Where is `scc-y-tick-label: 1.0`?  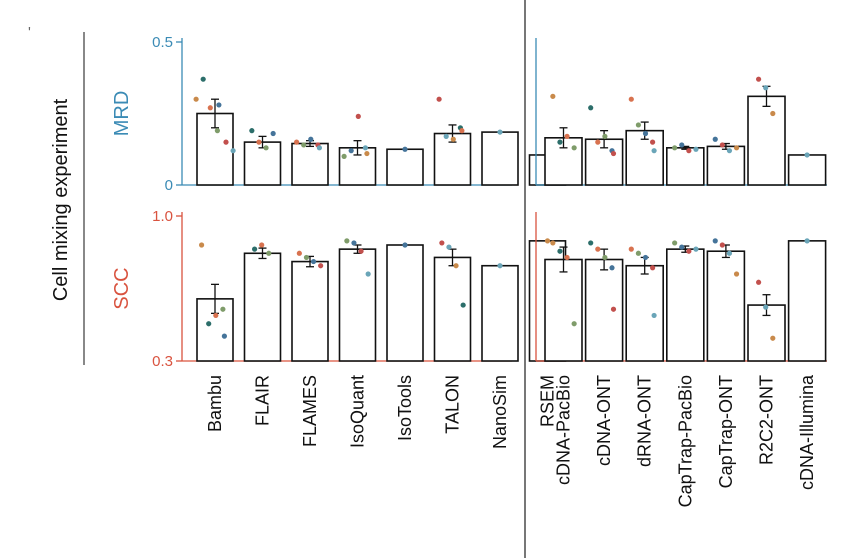 scc-y-tick-label: 1.0 is located at coordinates (162, 216).